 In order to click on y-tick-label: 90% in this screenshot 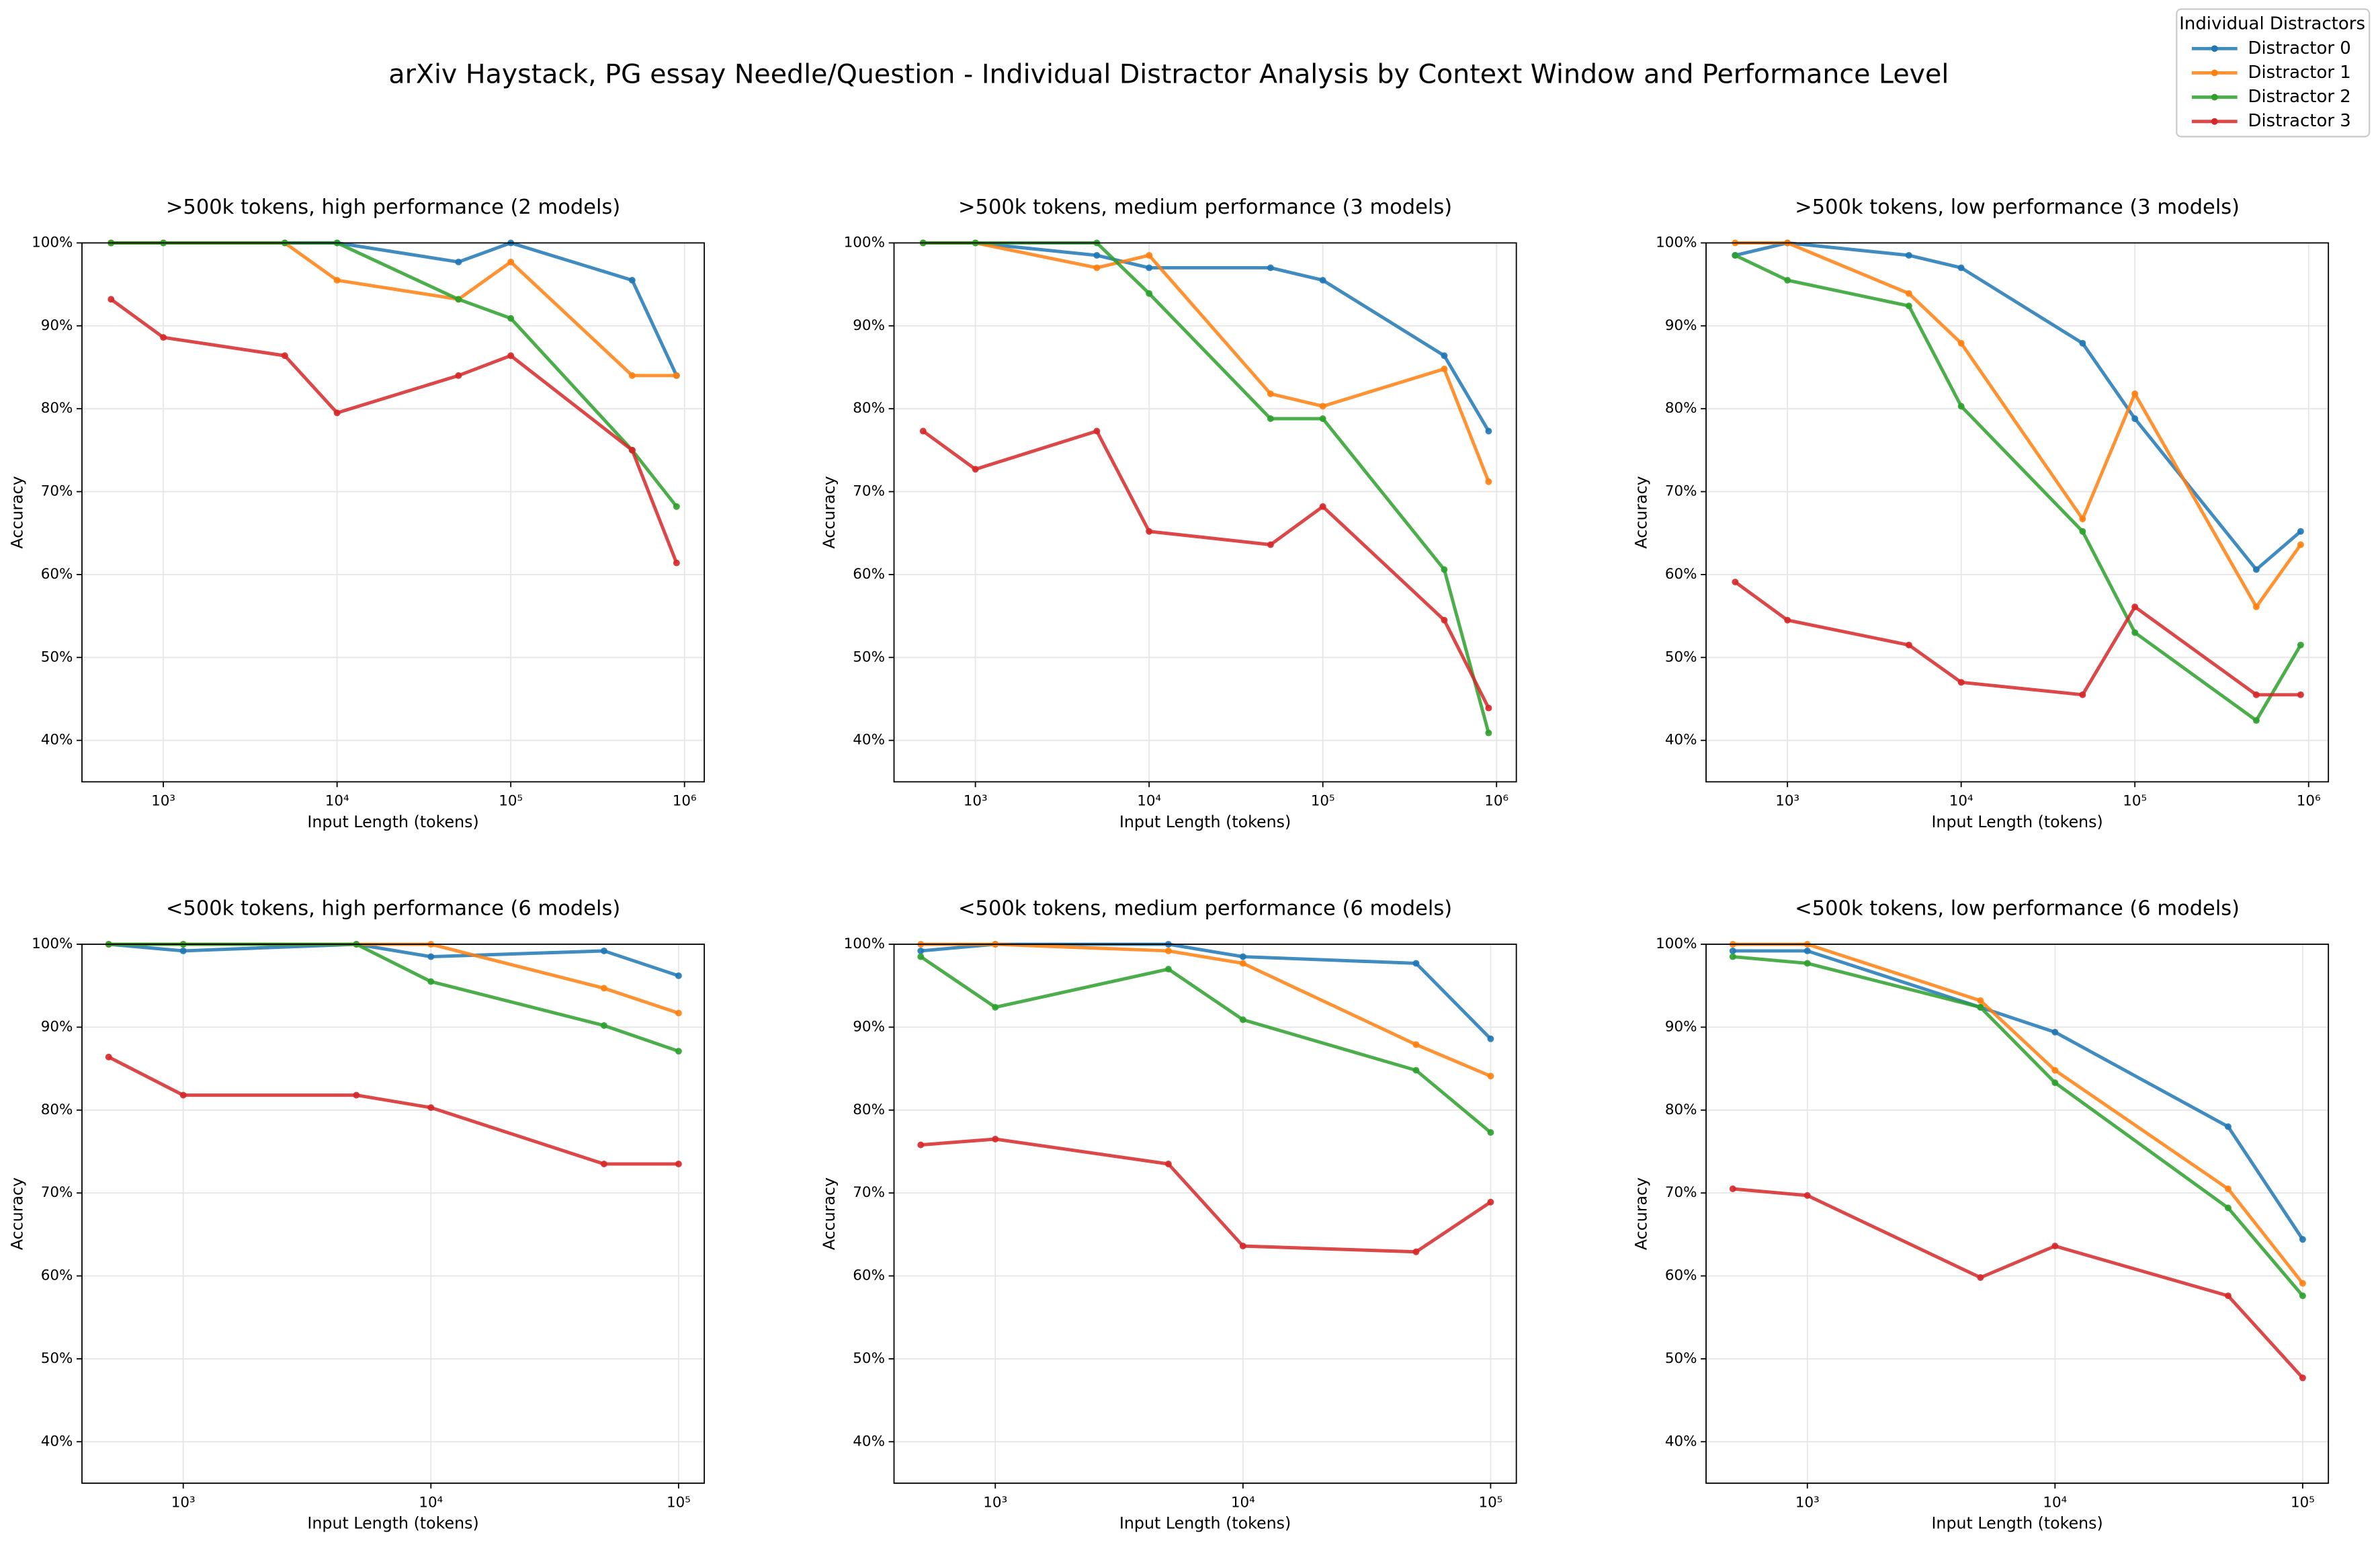, I will do `click(57, 325)`.